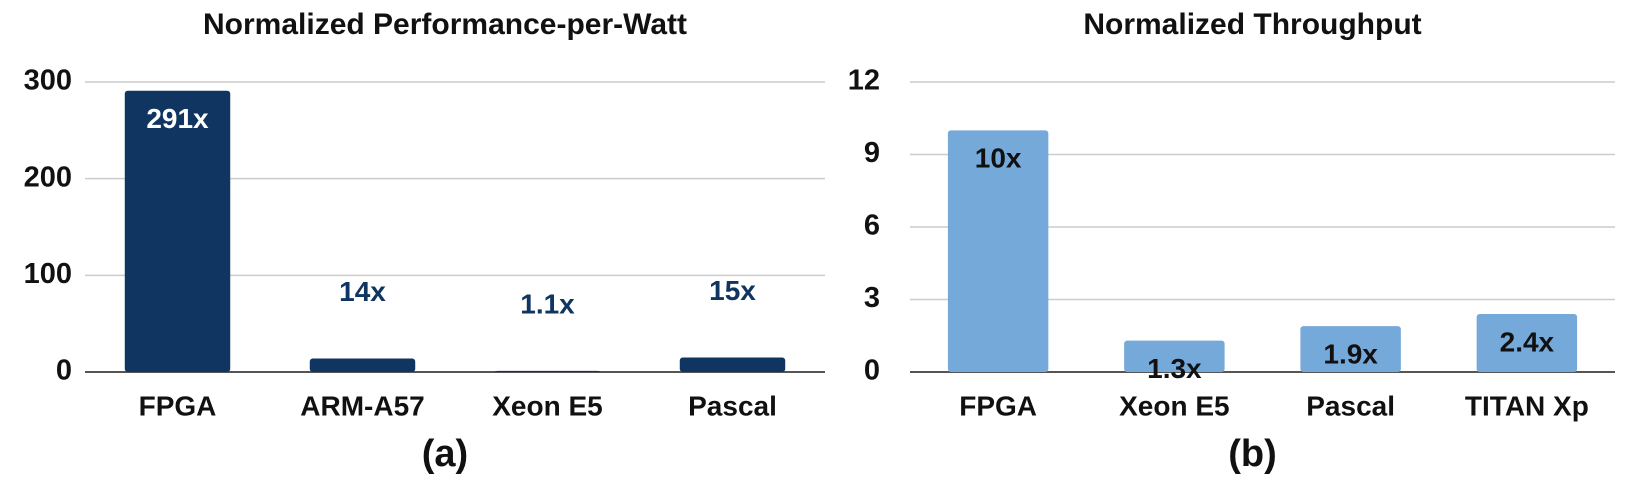 The height and width of the screenshot is (500, 1626). What do you see at coordinates (998, 158) in the screenshot?
I see `value-label: 10x` at bounding box center [998, 158].